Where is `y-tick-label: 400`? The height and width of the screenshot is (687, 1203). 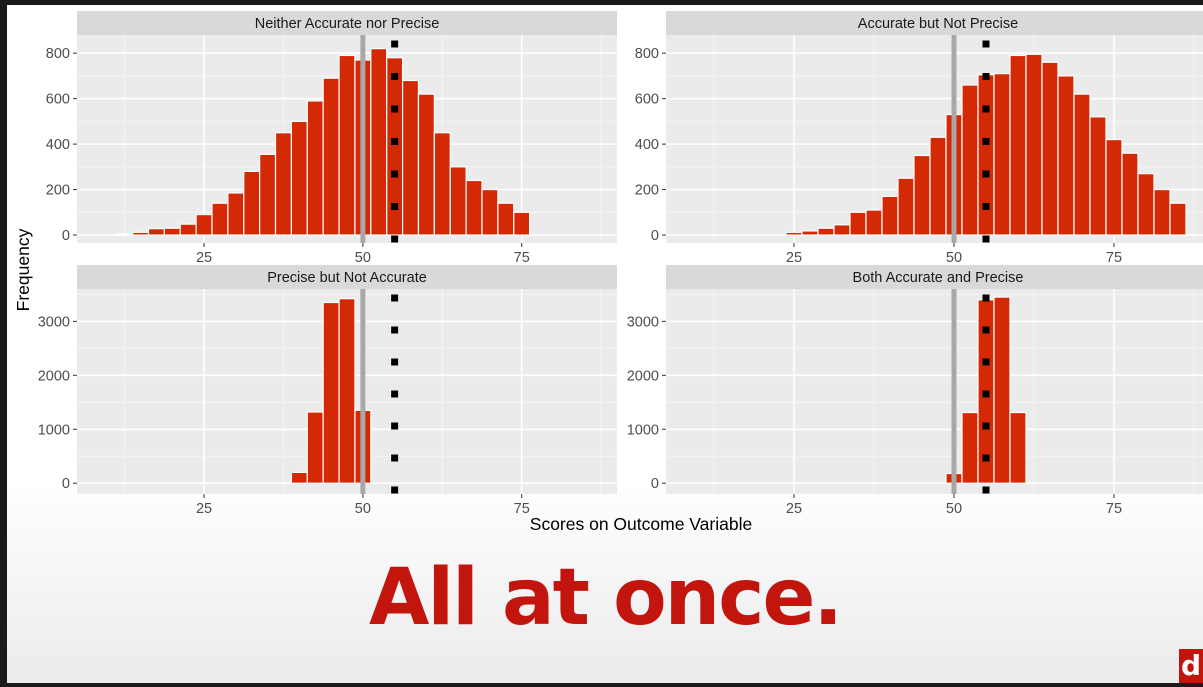
y-tick-label: 400 is located at coordinates (647, 145).